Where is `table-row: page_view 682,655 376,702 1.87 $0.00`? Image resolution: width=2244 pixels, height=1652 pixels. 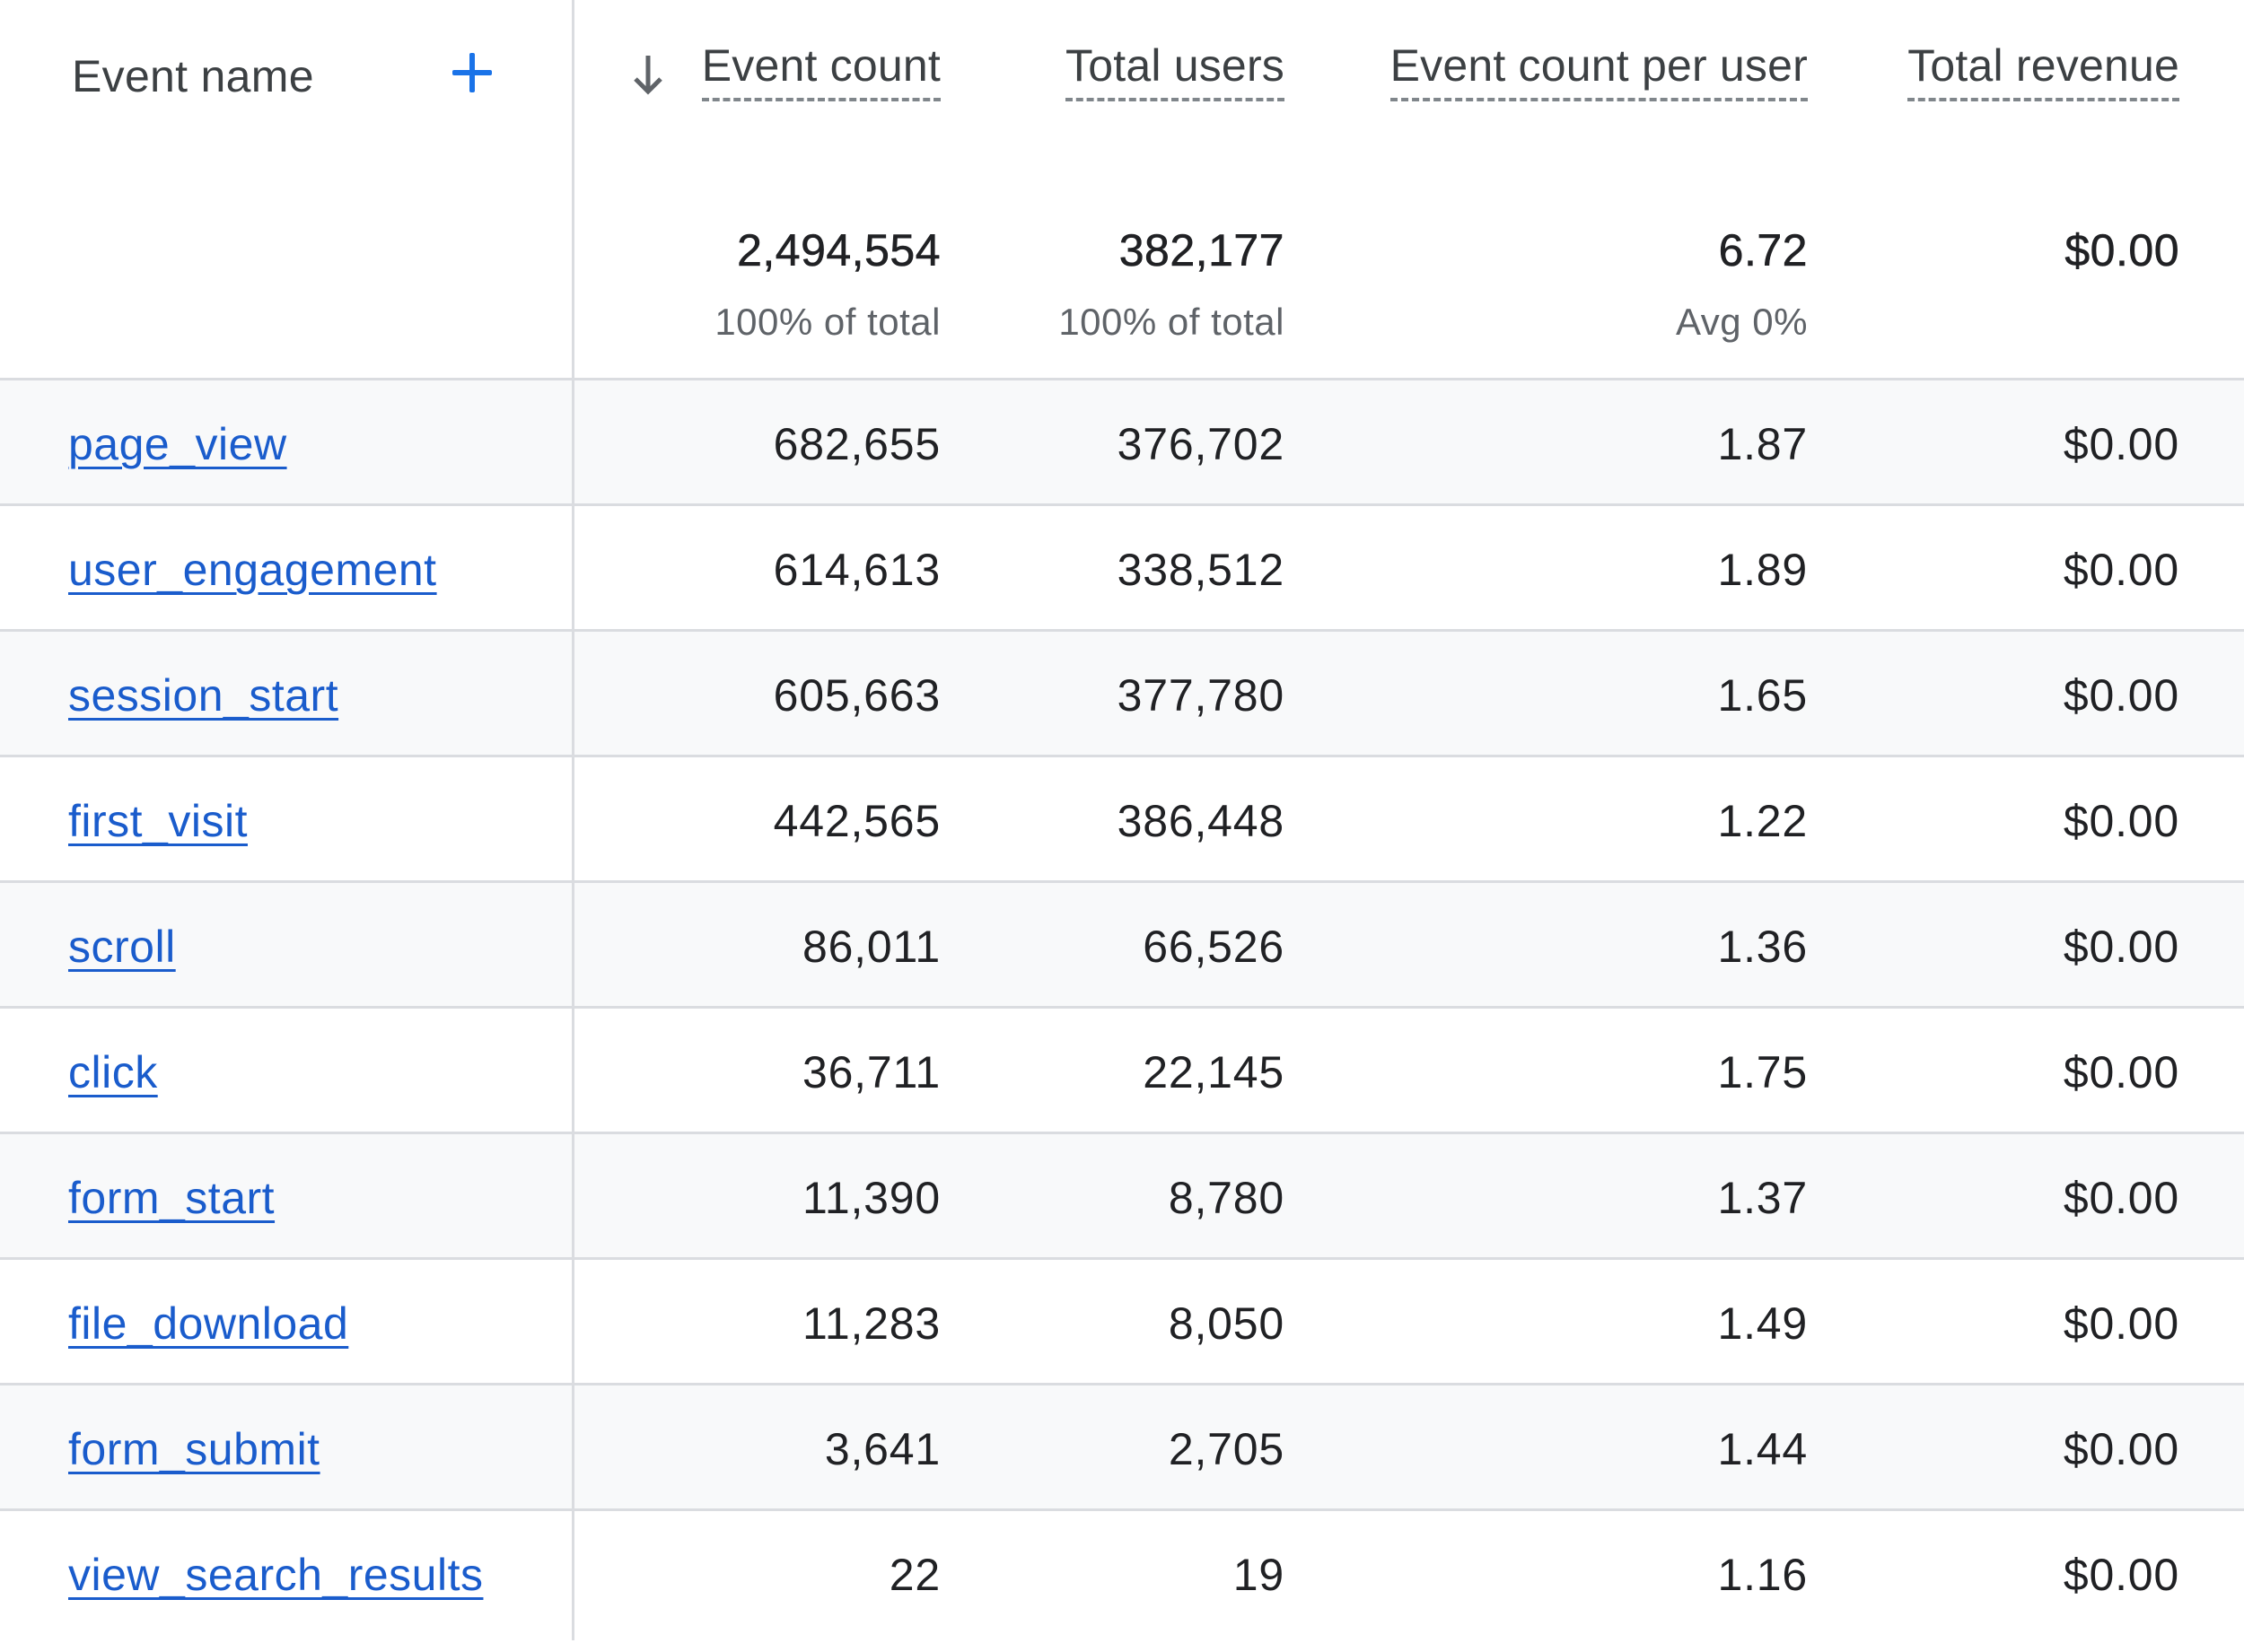 table-row: page_view 682,655 376,702 1.87 $0.00 is located at coordinates (1122, 443).